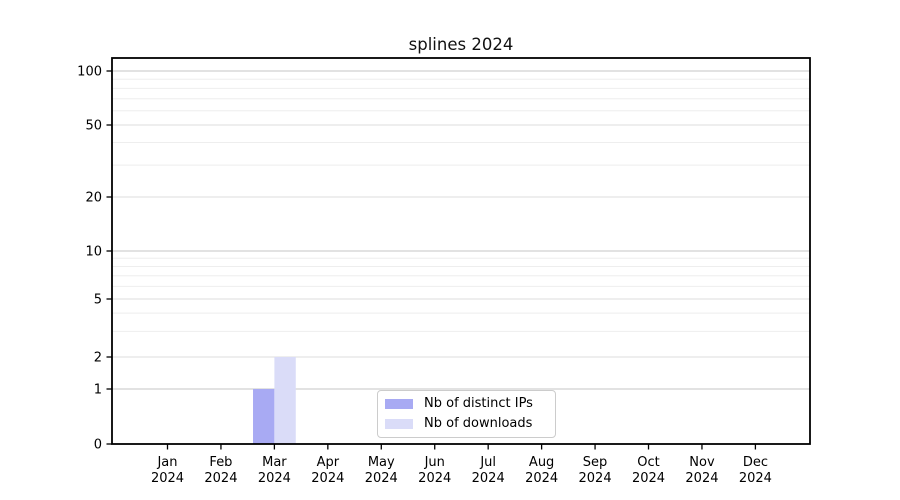  Describe the element at coordinates (93, 252) in the screenshot. I see `y-tick-label: 10` at that location.